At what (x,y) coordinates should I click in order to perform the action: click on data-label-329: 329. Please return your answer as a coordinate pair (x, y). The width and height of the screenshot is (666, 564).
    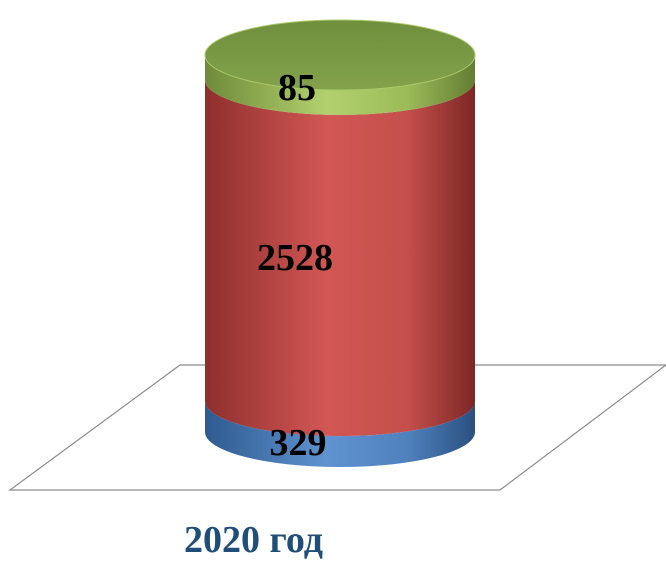
    Looking at the image, I should click on (298, 443).